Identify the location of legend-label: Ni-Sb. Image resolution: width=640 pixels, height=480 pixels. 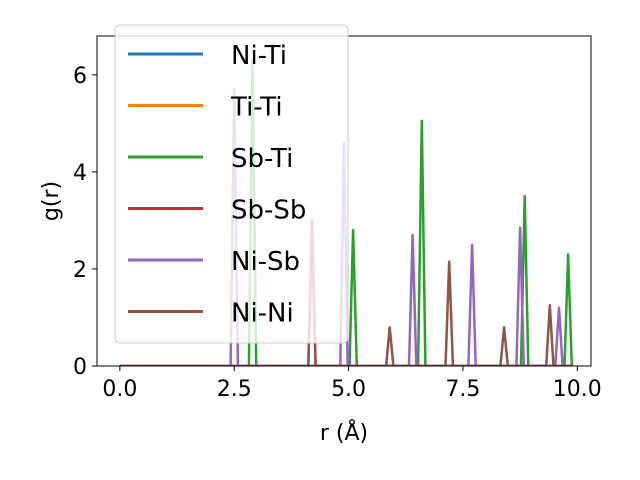
(265, 262).